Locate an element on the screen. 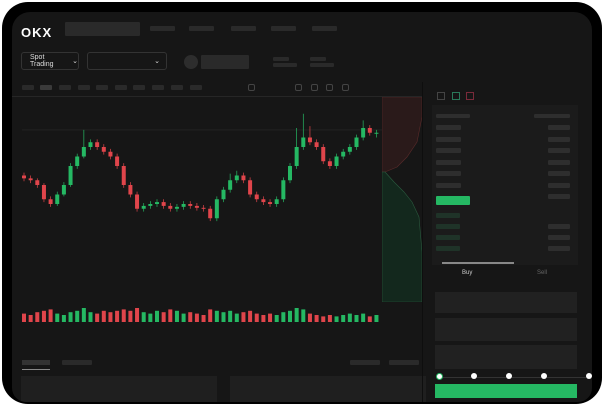  tab-buy: Buy is located at coordinates (467, 273).